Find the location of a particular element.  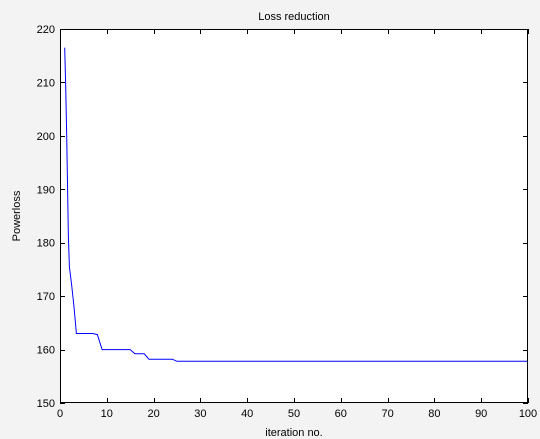

x-tick-label: 100 is located at coordinates (528, 414).